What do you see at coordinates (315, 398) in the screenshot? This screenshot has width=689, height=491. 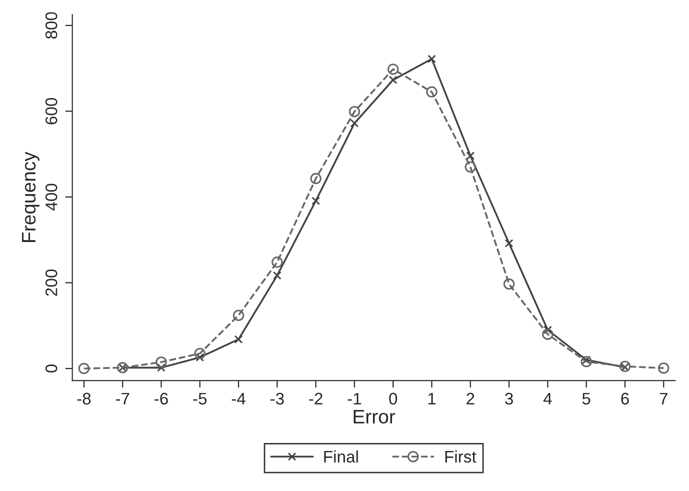 I see `x-tick-label: -2` at bounding box center [315, 398].